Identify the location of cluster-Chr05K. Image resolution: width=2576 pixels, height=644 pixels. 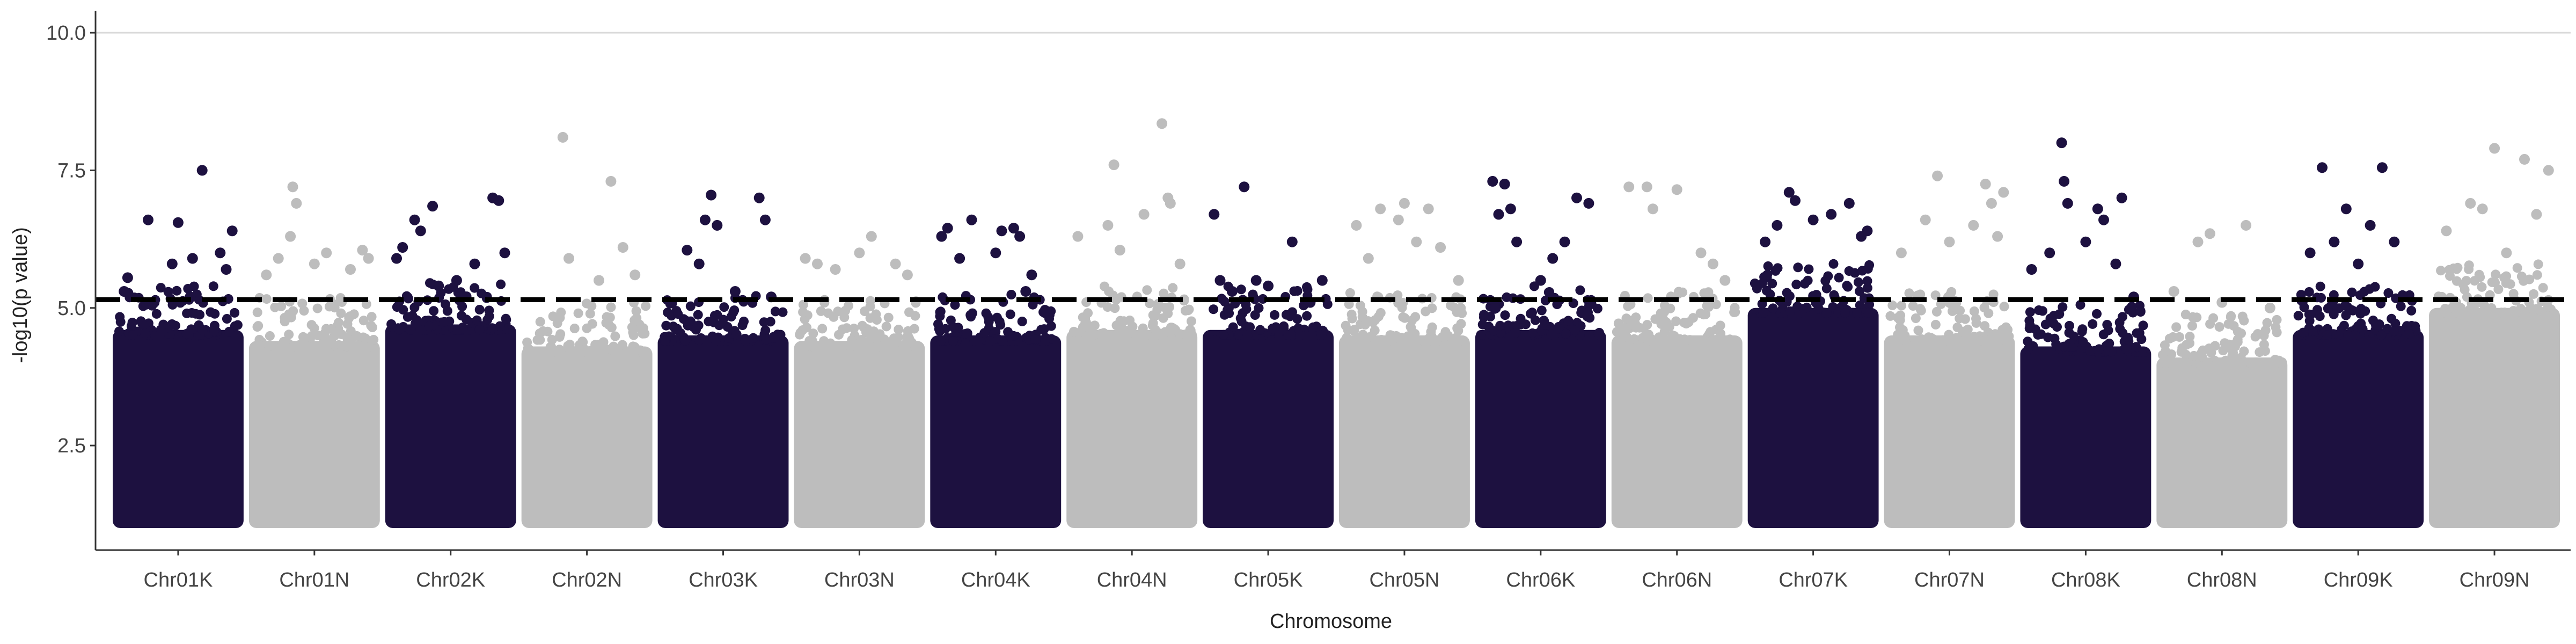
(1268, 429).